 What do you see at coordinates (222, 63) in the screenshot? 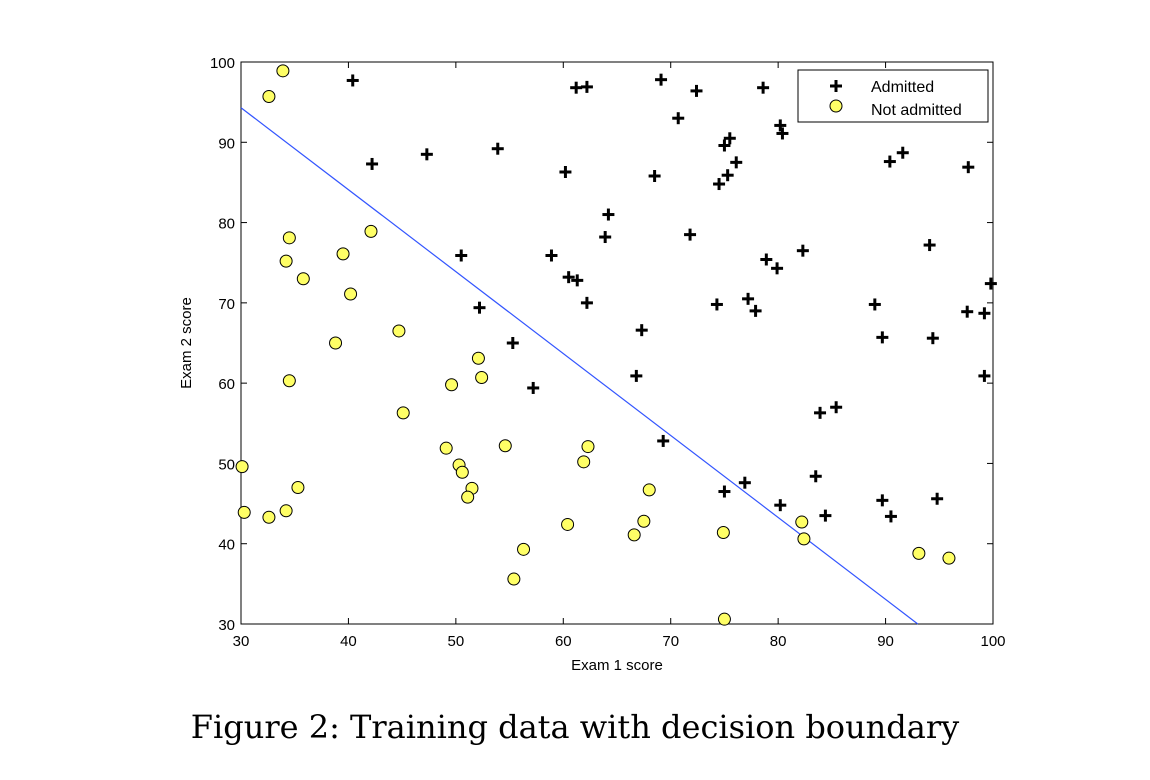
I see `y-tick-label: 100` at bounding box center [222, 63].